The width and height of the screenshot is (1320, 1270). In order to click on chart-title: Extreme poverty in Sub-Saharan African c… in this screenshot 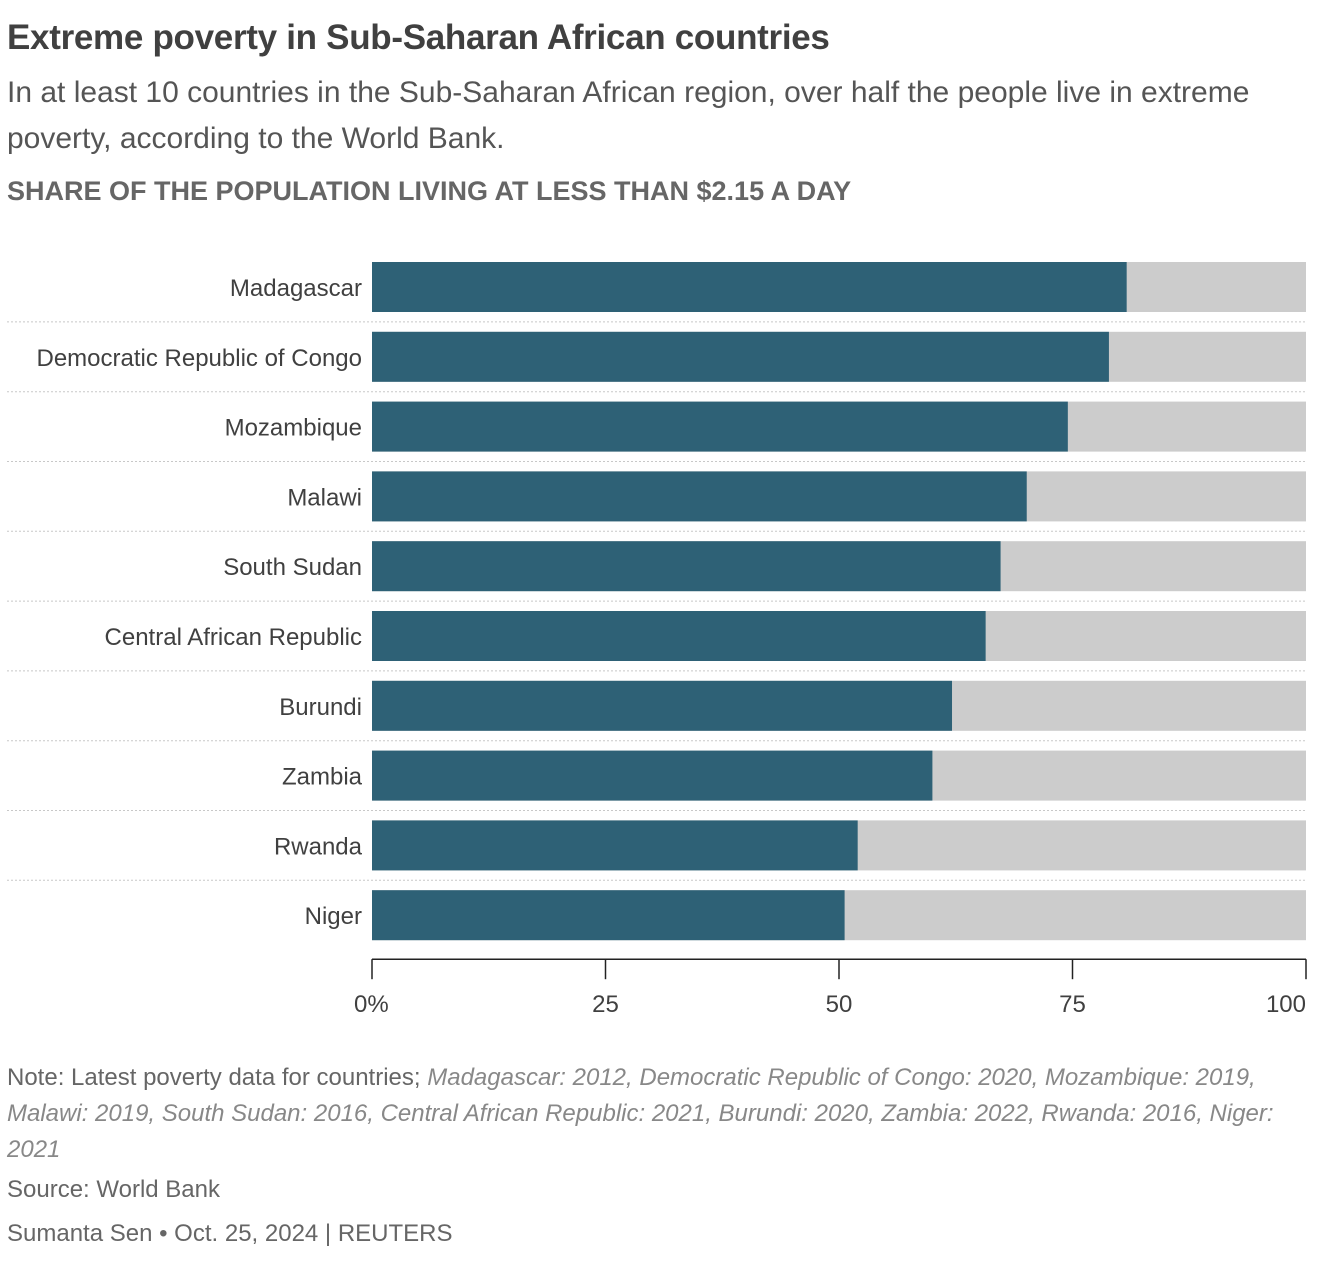, I will do `click(418, 37)`.